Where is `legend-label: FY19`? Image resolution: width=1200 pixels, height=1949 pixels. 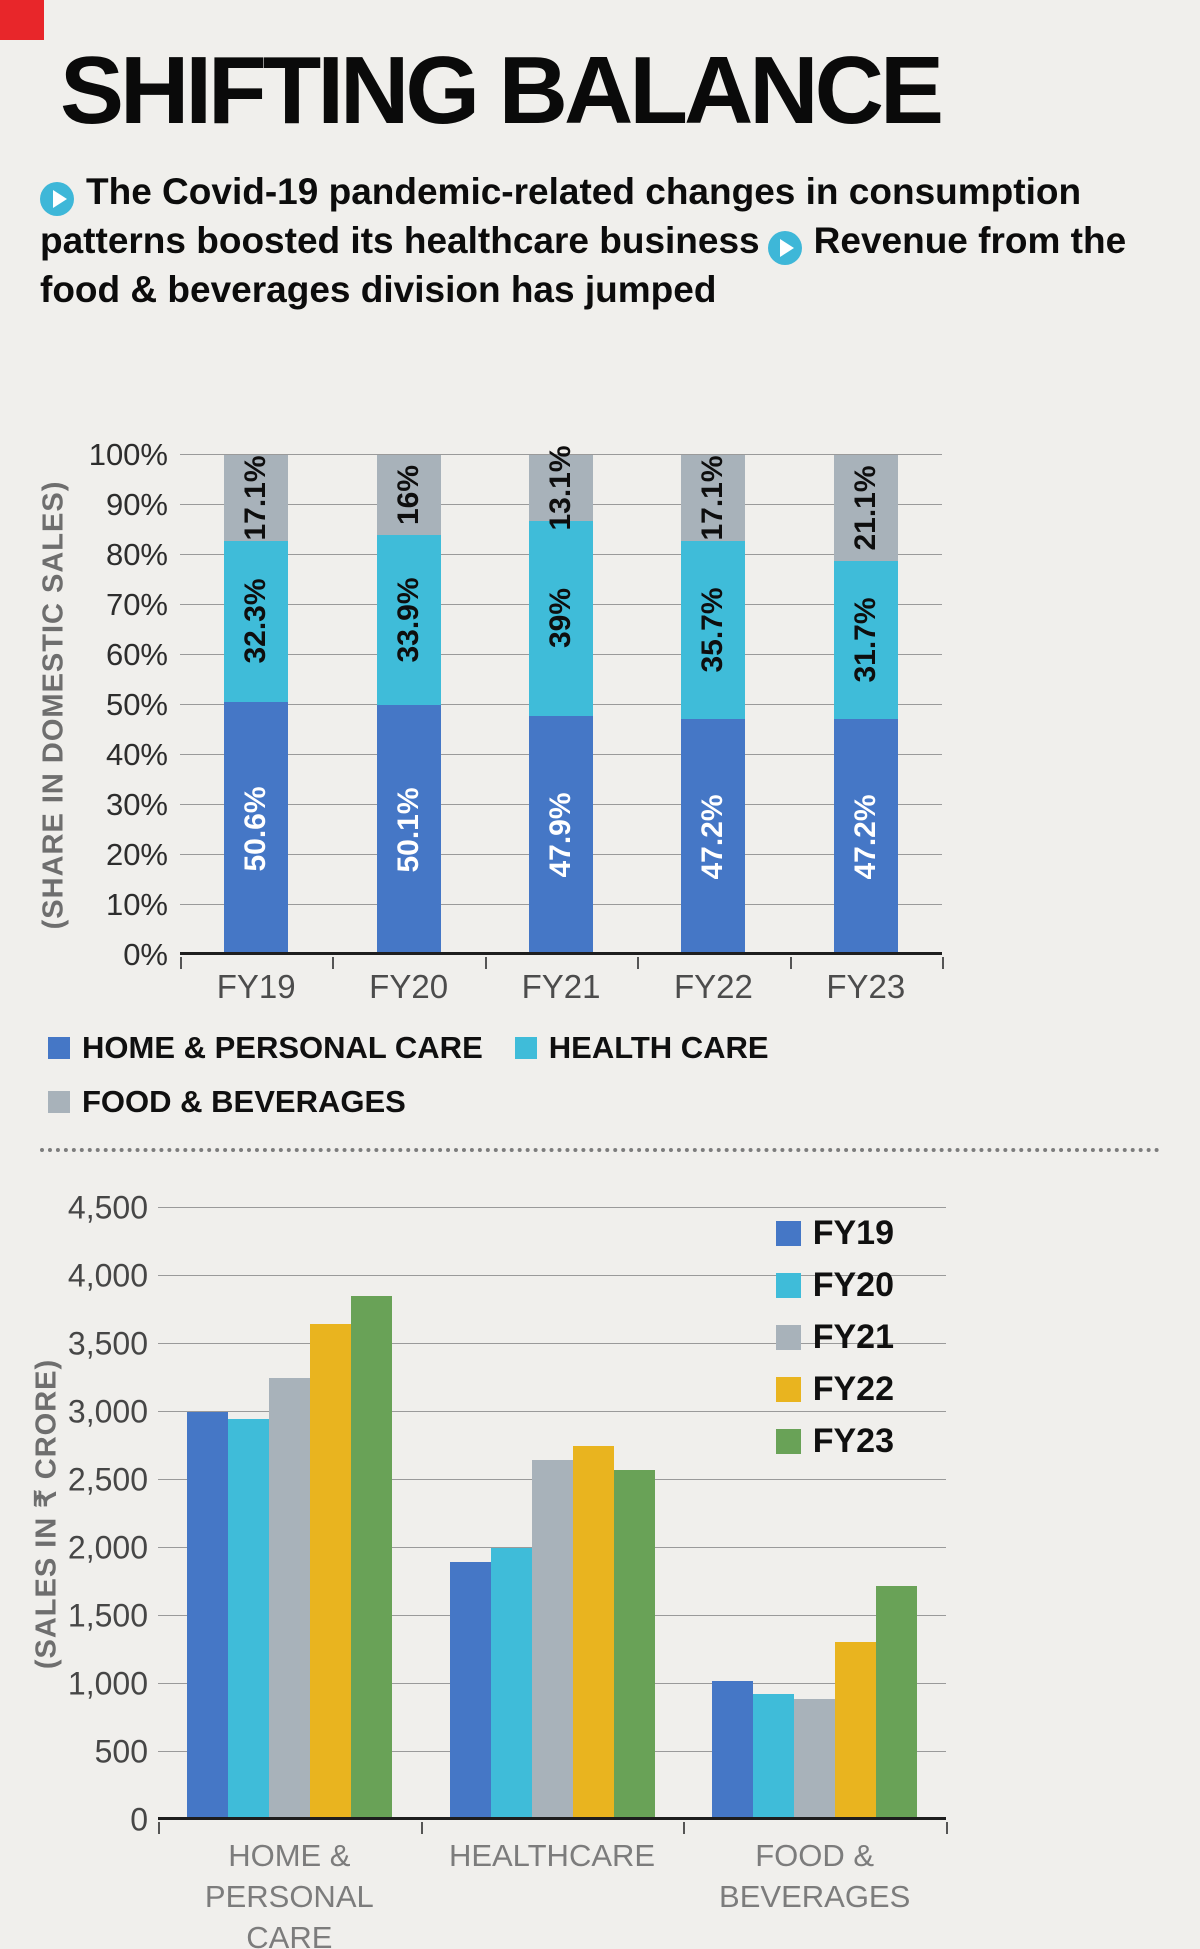
legend-label: FY19 is located at coordinates (853, 1233).